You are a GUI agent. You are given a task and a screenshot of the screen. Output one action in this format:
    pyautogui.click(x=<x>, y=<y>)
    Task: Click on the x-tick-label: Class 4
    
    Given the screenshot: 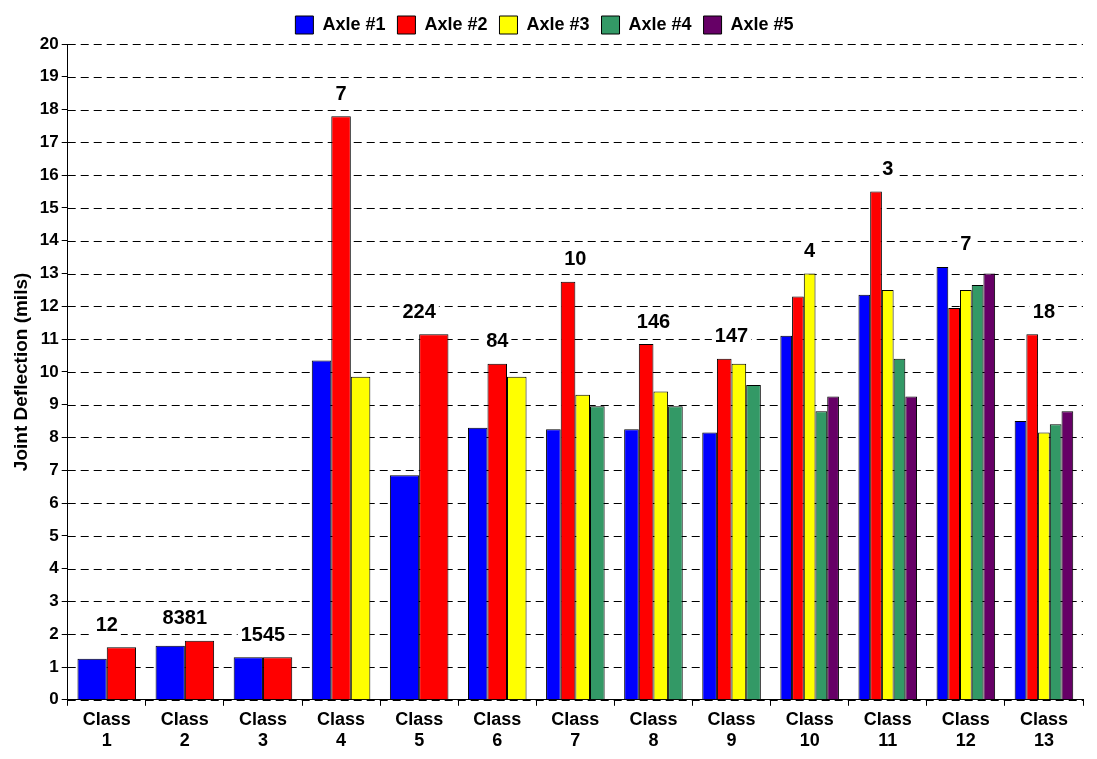 What is the action you would take?
    pyautogui.click(x=341, y=729)
    